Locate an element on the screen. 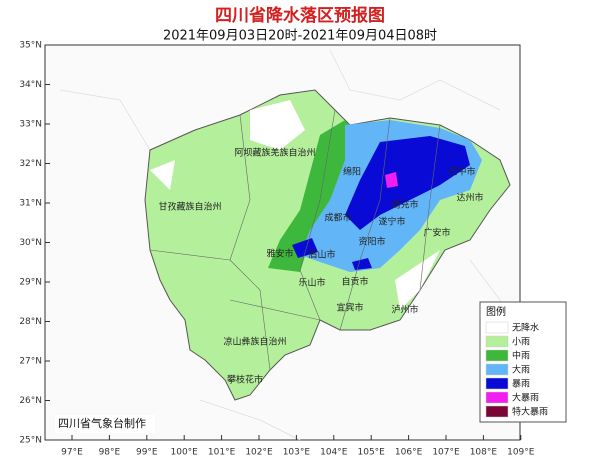  lat-label: 30°N is located at coordinates (30, 243).